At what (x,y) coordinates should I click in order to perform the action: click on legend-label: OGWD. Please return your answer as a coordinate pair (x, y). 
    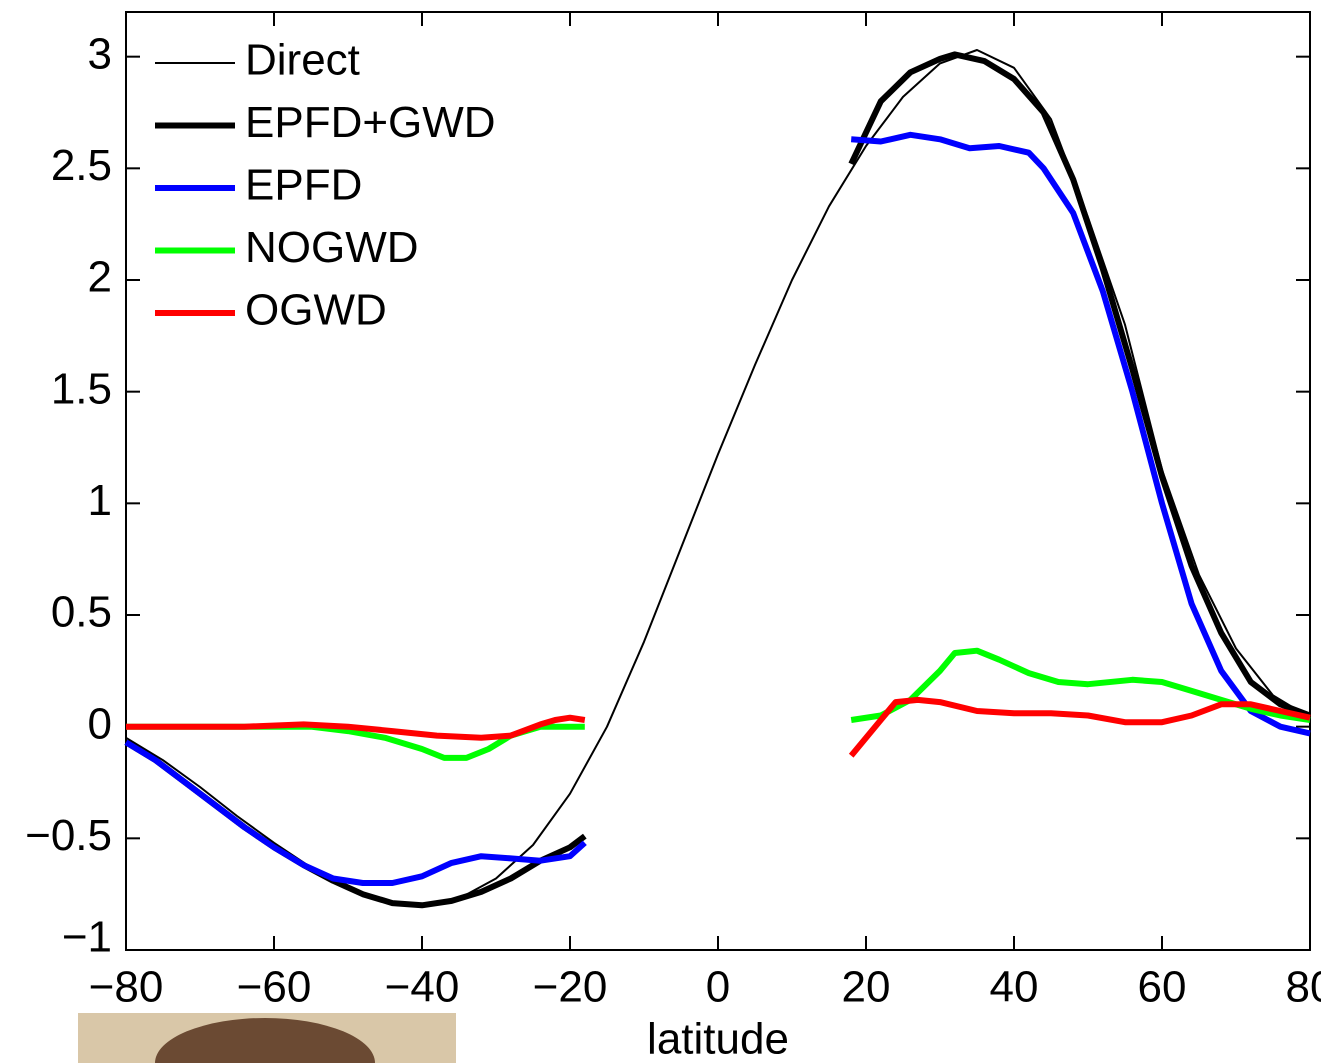
    Looking at the image, I should click on (316, 310).